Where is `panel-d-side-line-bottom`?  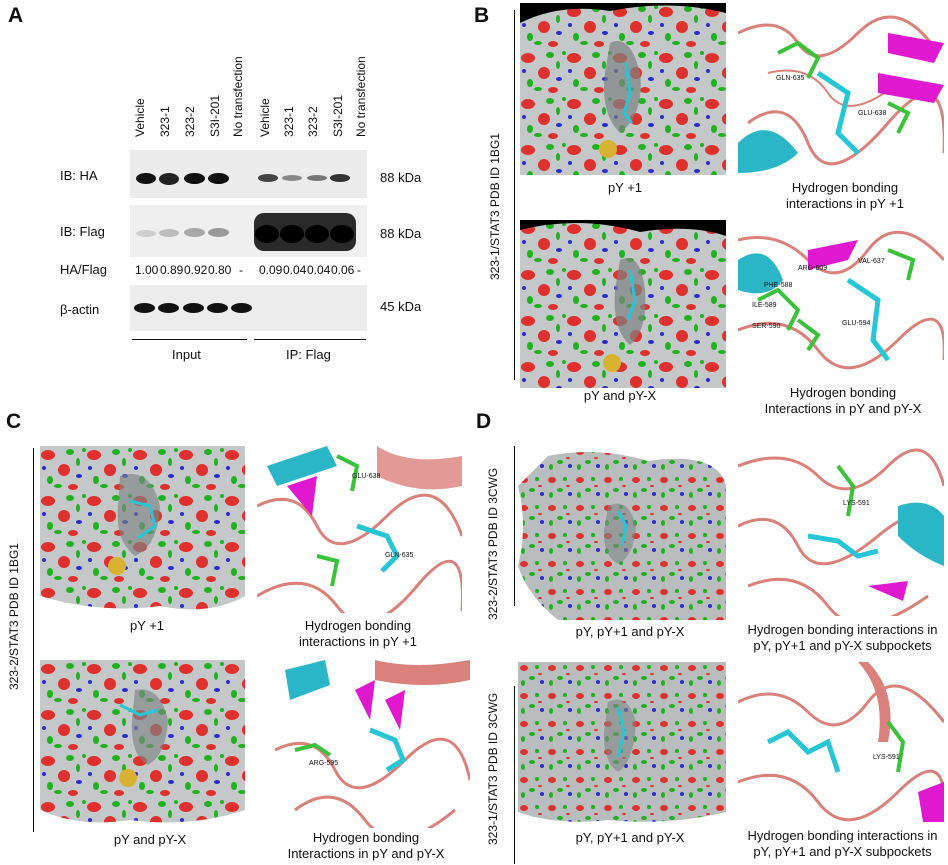
panel-d-side-line-bottom is located at coordinates (514, 775).